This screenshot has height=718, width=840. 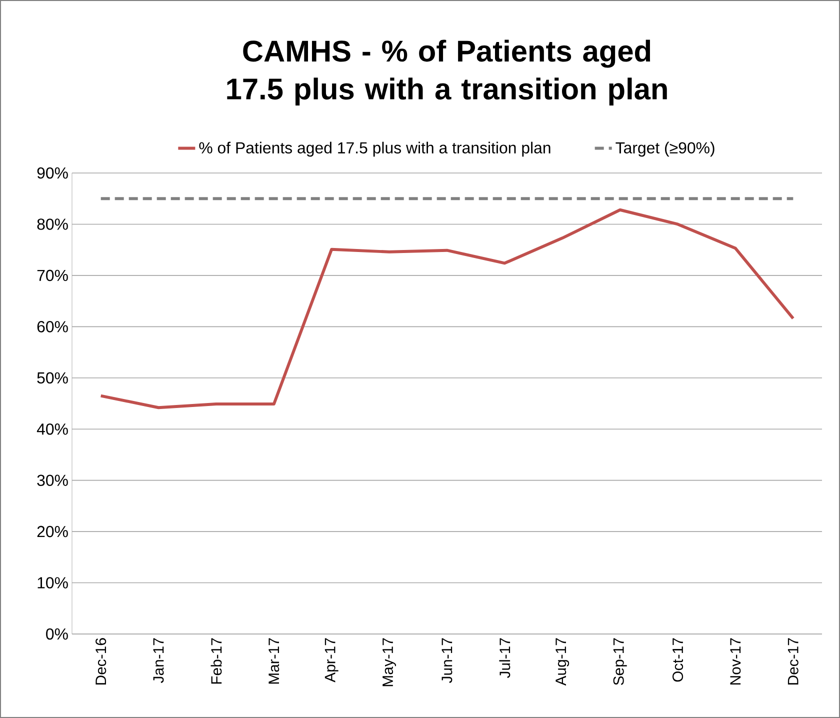 I want to click on x-tick-label: Jan-17, so click(x=158, y=660).